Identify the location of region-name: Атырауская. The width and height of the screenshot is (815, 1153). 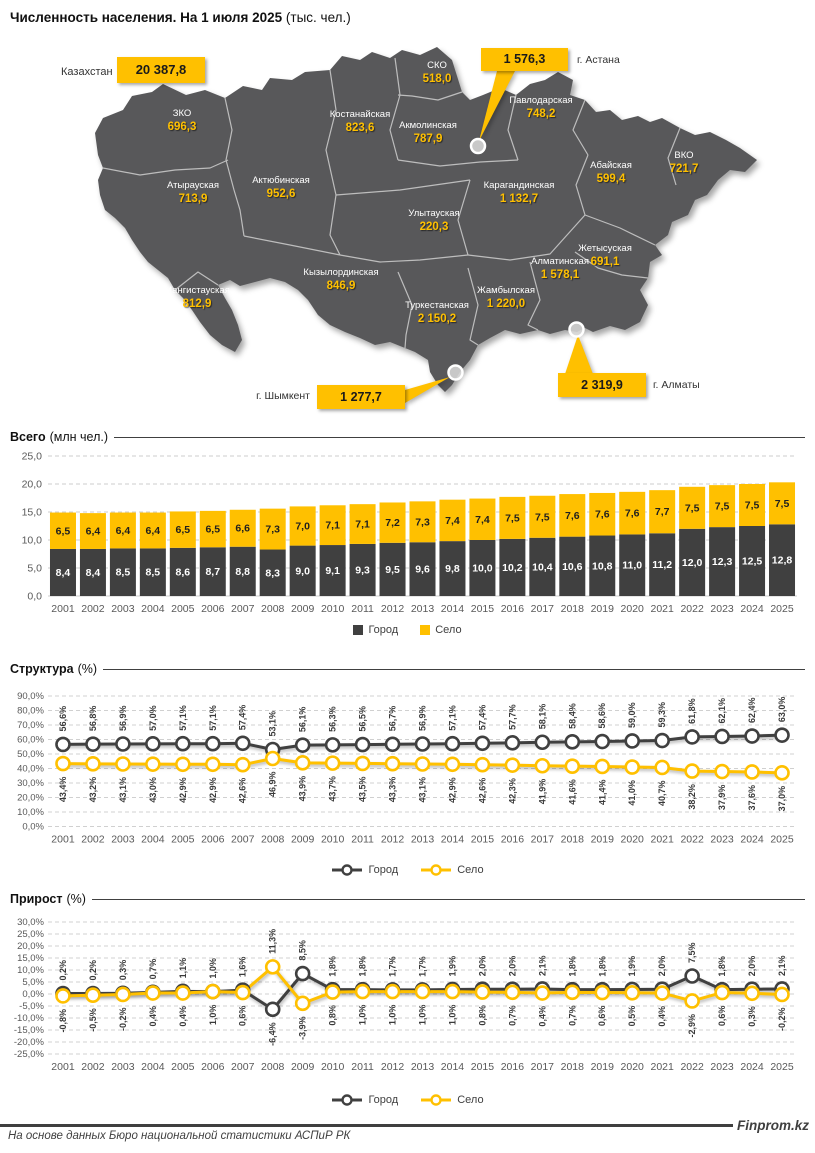
(193, 185).